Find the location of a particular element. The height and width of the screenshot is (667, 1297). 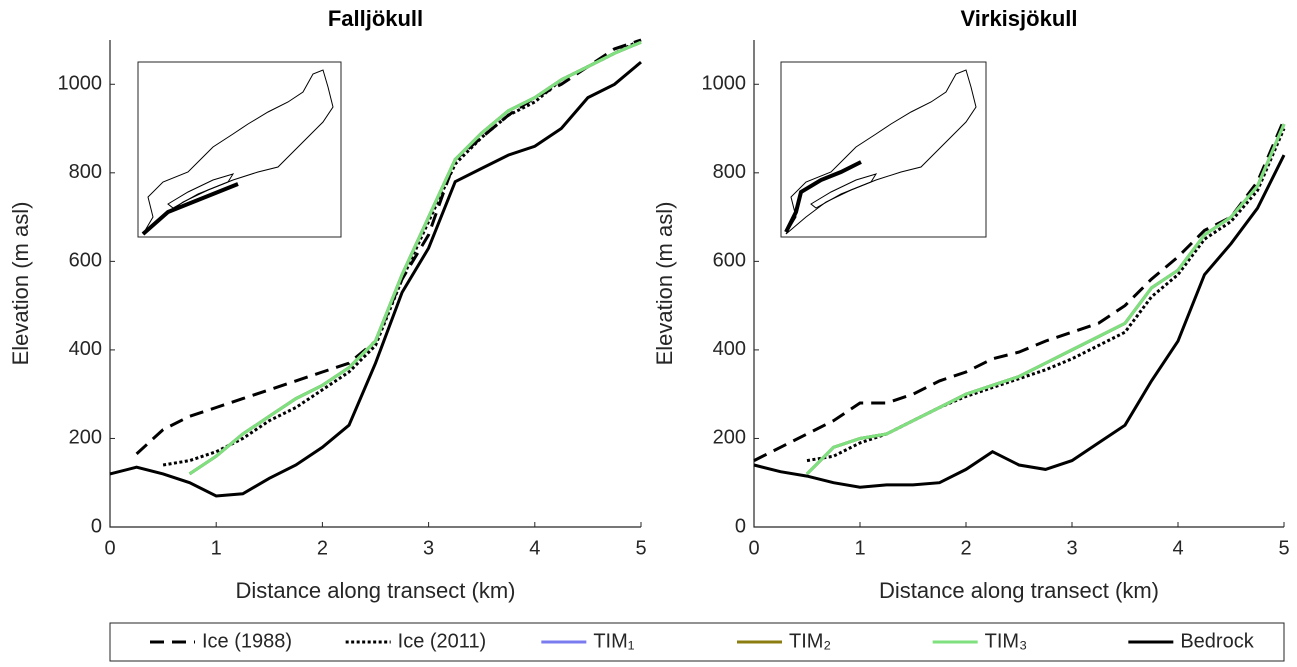

legend-label: Bedrock is located at coordinates (1217, 641).